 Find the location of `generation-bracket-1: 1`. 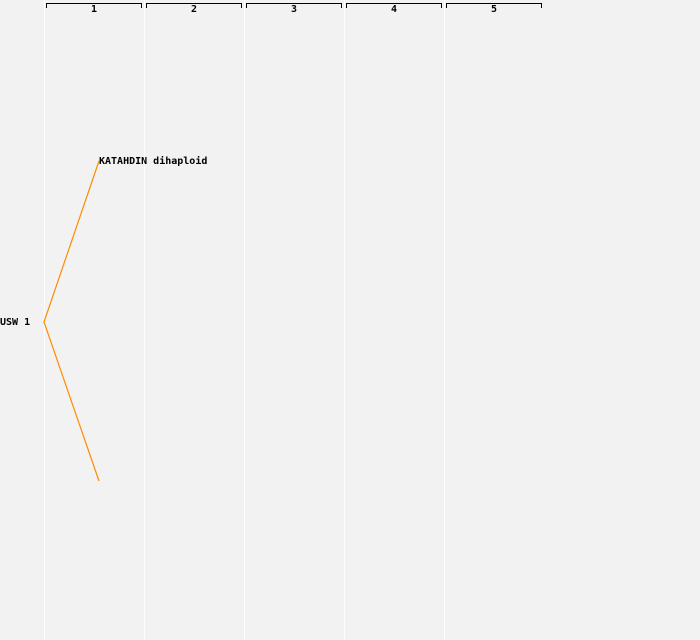

generation-bracket-1: 1 is located at coordinates (94, 9).